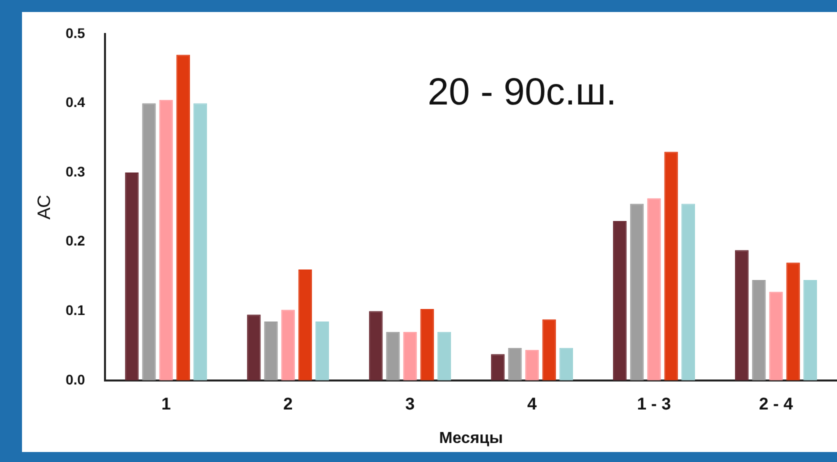 Image resolution: width=837 pixels, height=462 pixels. I want to click on y-tick-label: 0.2, so click(76, 240).